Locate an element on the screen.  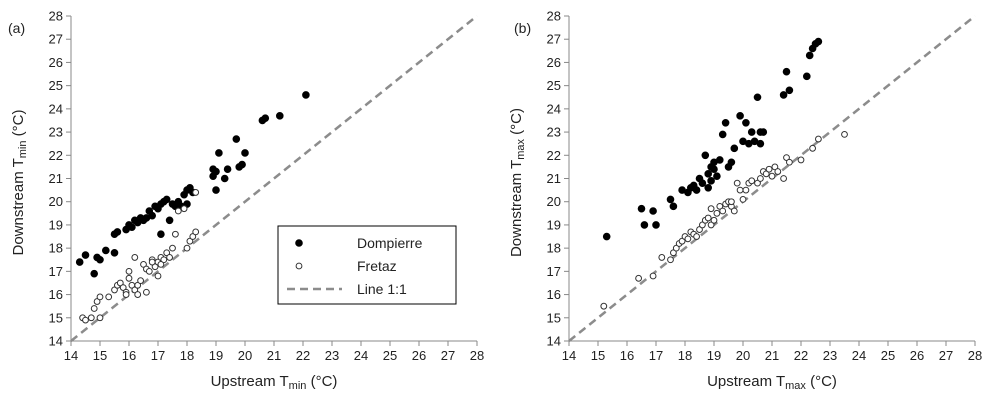
y-tick-label: 26 is located at coordinates (554, 62).